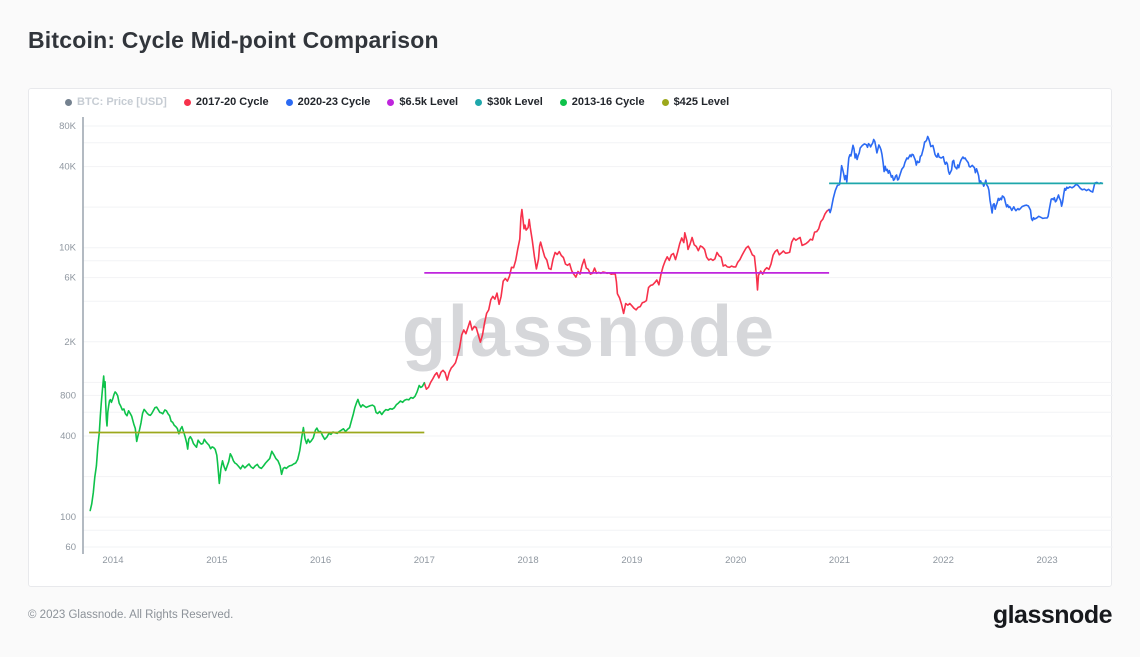 The image size is (1140, 657). Describe the element at coordinates (515, 102) in the screenshot. I see `legend-item-label: $30k Level` at that location.